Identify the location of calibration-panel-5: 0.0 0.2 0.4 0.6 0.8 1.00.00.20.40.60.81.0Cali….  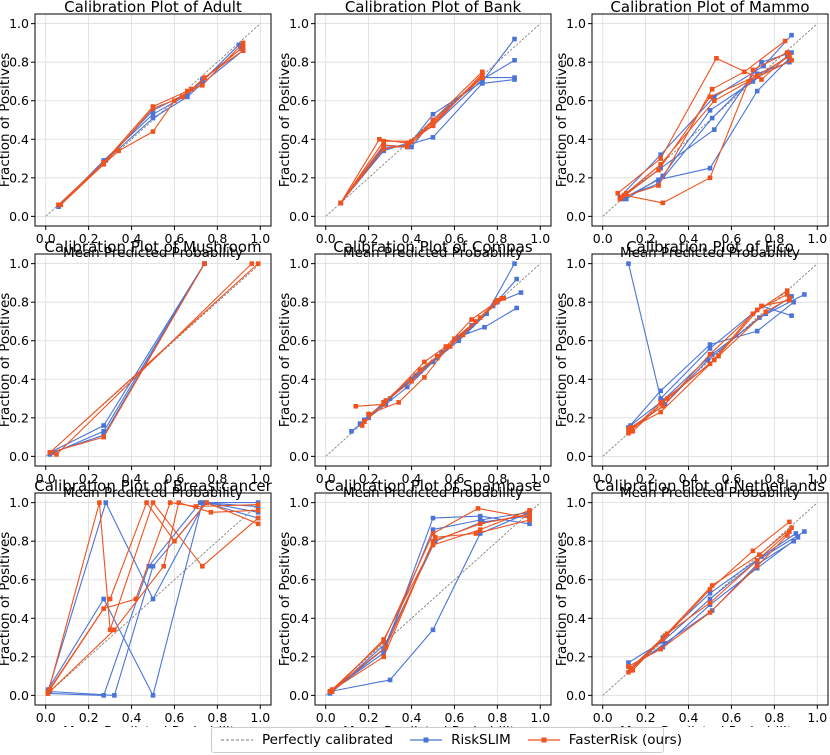
(414, 369).